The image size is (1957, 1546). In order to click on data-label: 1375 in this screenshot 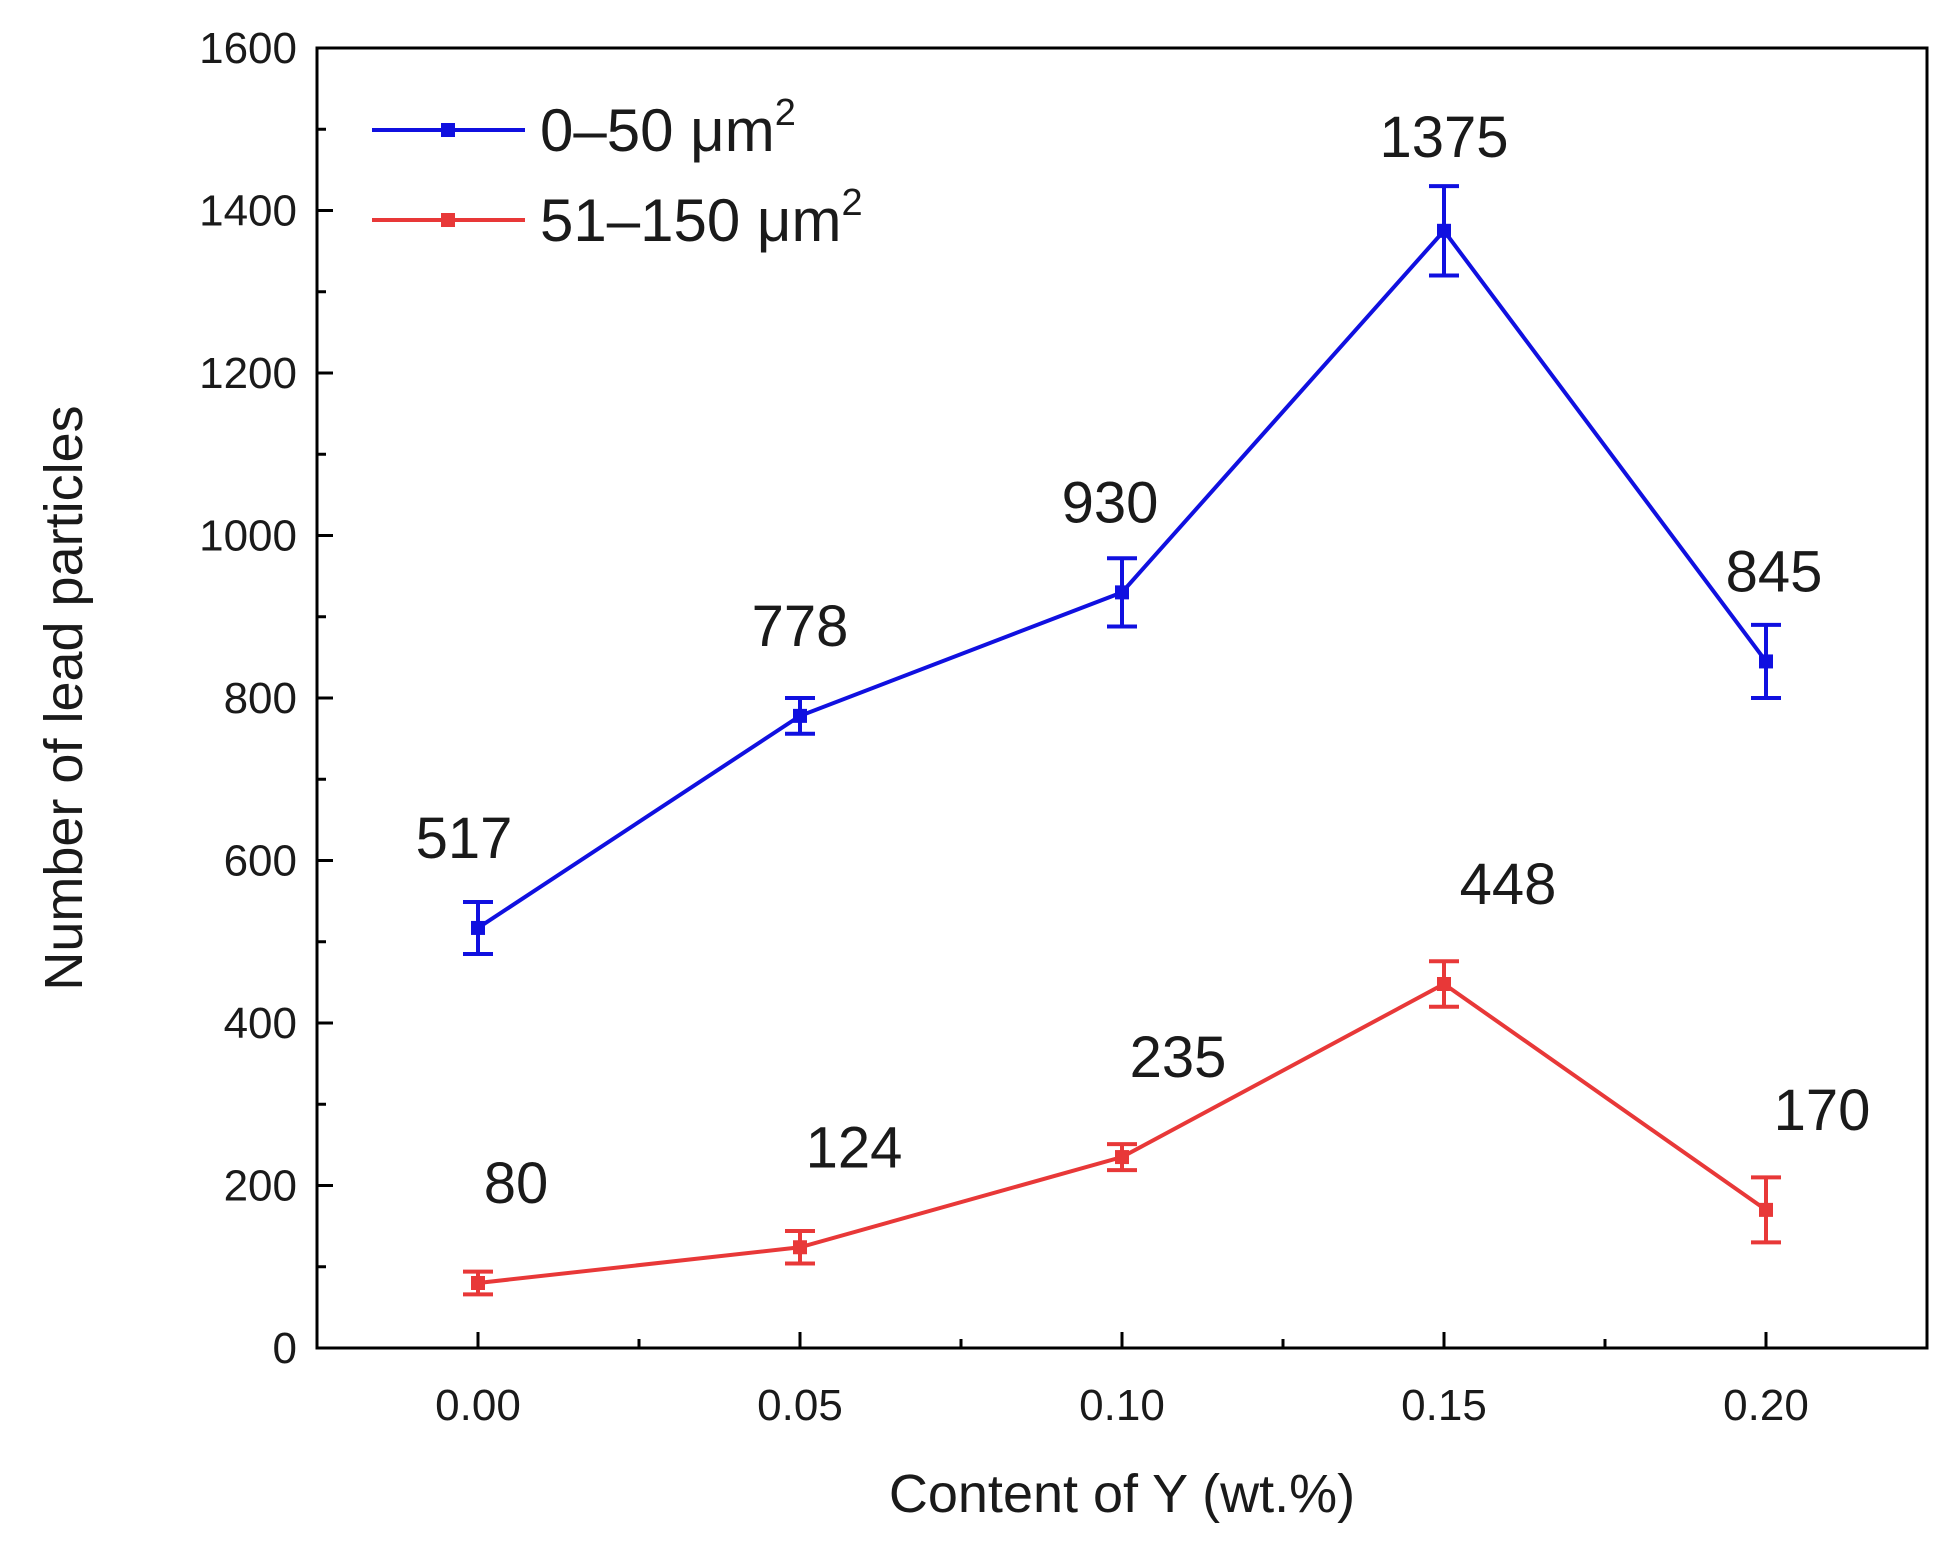, I will do `click(1443, 137)`.